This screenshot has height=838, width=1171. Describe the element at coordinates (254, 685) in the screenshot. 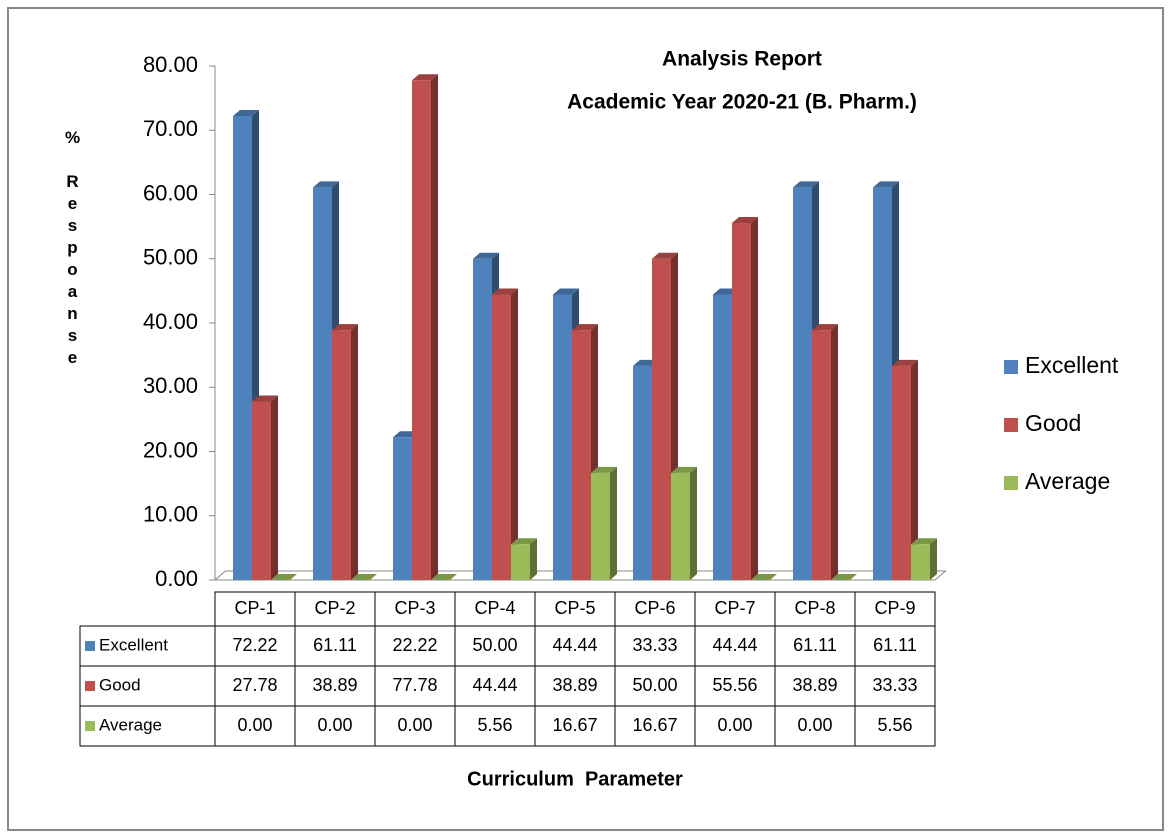

I see `table-value: 27.78` at that location.